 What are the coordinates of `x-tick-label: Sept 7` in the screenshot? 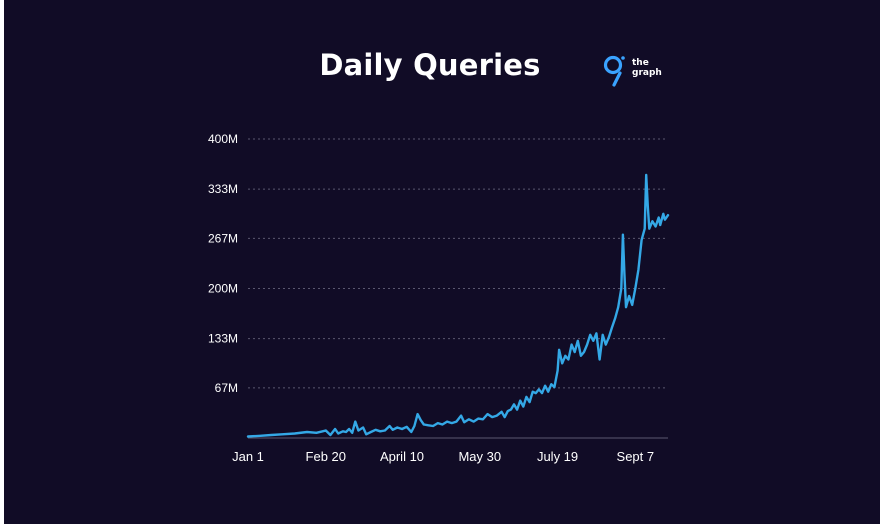 It's located at (636, 456).